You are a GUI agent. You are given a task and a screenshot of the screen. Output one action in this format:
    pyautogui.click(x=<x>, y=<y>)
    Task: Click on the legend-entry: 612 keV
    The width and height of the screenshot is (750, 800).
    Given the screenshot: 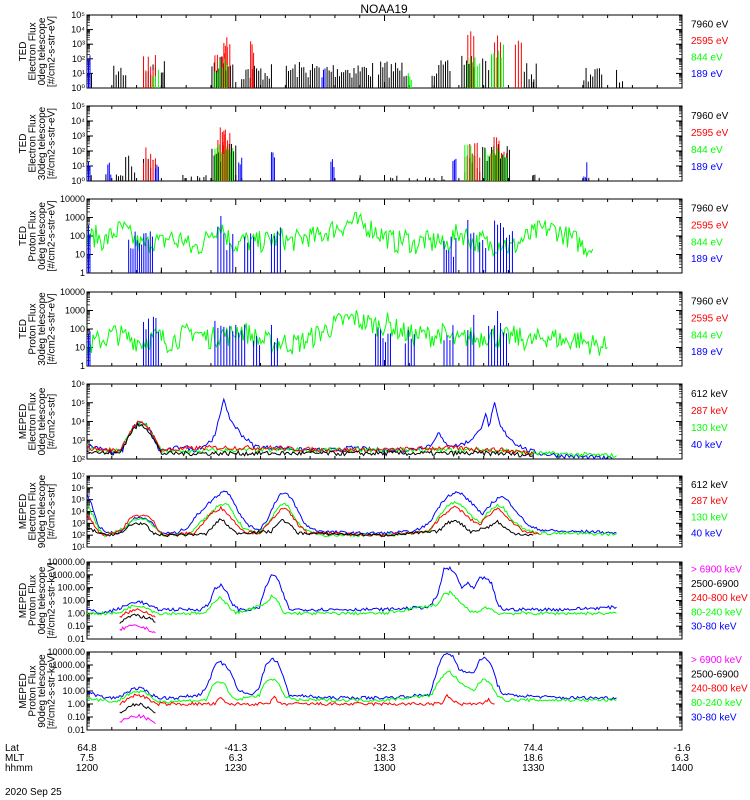 What is the action you would take?
    pyautogui.click(x=709, y=485)
    